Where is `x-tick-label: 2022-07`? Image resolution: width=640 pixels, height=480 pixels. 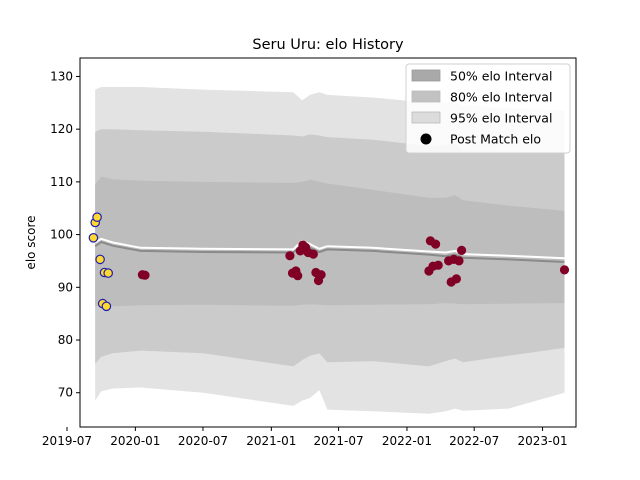
x-tick-label: 2022-07 is located at coordinates (474, 441).